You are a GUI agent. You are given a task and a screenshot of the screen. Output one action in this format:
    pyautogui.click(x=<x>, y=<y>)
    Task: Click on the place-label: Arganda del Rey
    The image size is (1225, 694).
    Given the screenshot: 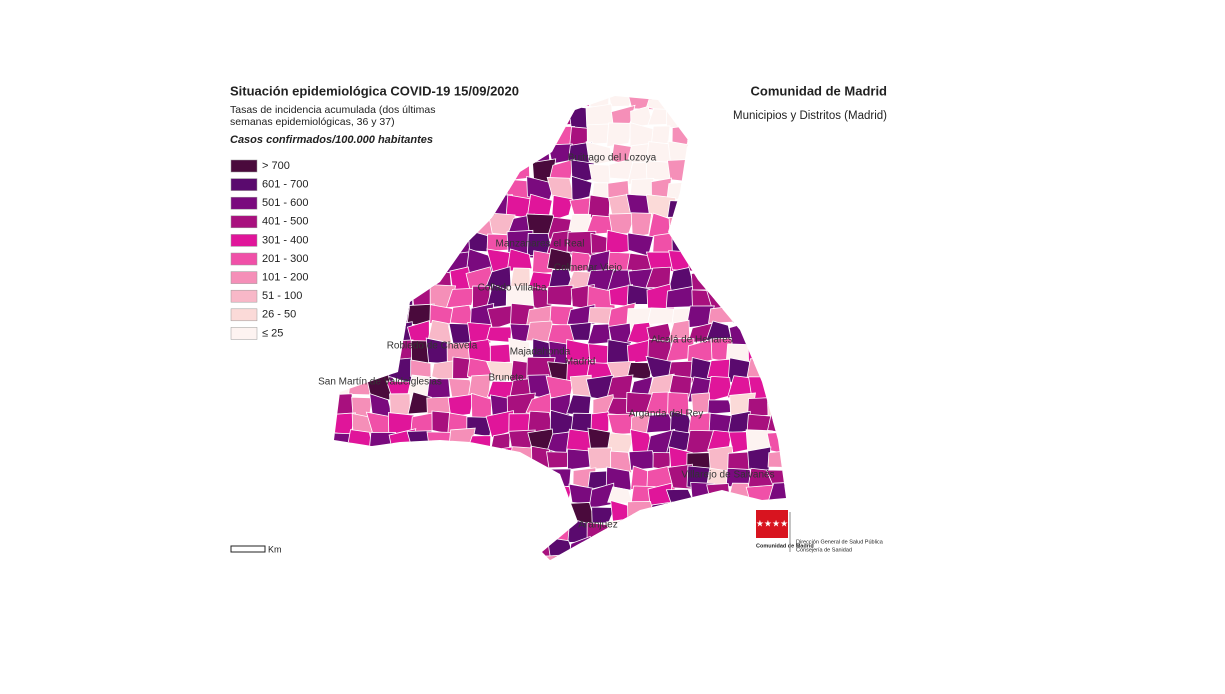 What is the action you would take?
    pyautogui.click(x=666, y=414)
    